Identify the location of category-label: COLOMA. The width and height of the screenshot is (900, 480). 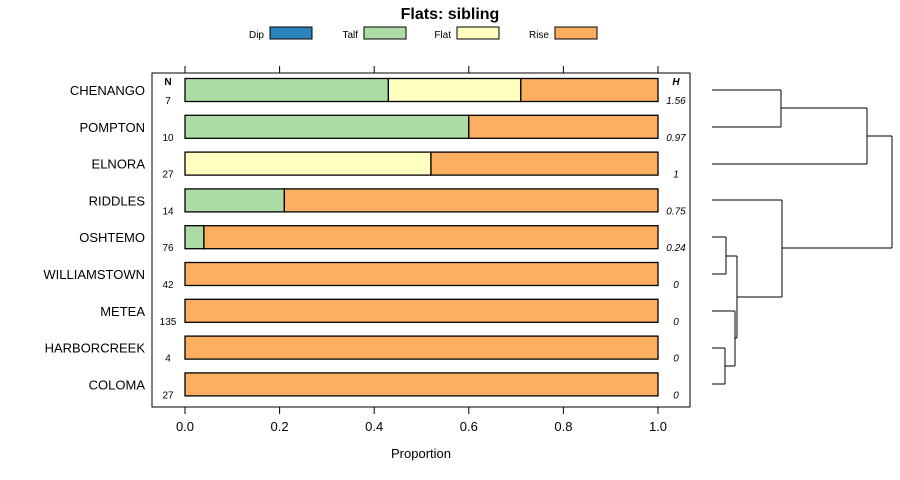
(117, 384).